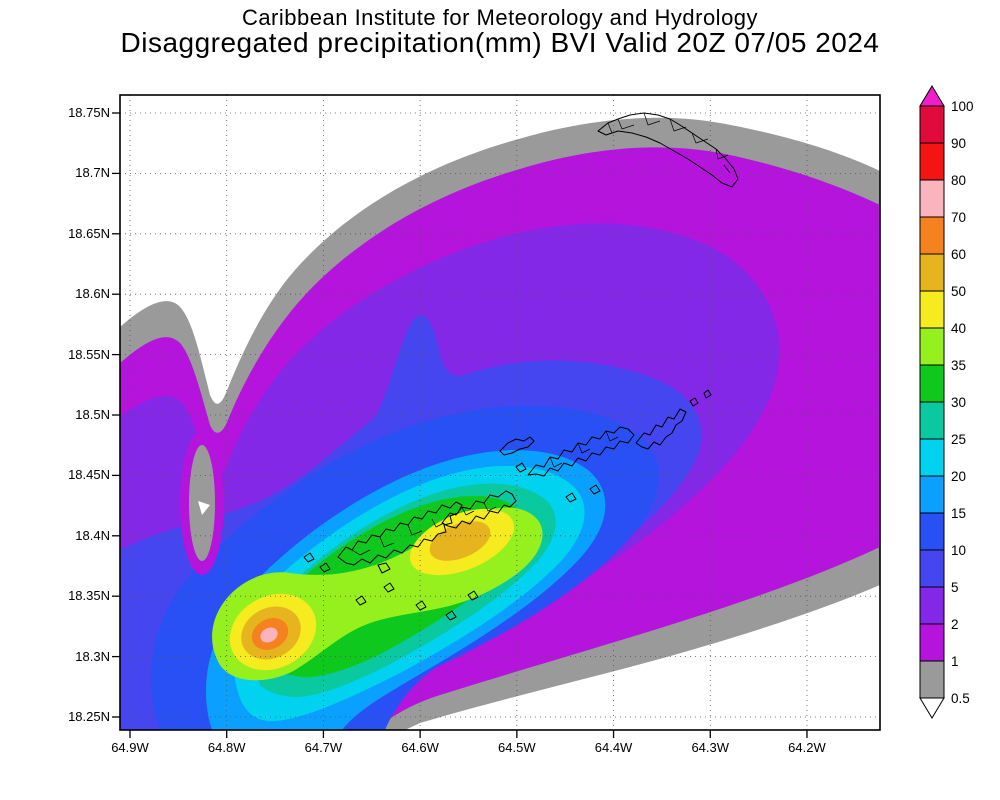  What do you see at coordinates (323, 747) in the screenshot?
I see `x-axis-label: 64.7W` at bounding box center [323, 747].